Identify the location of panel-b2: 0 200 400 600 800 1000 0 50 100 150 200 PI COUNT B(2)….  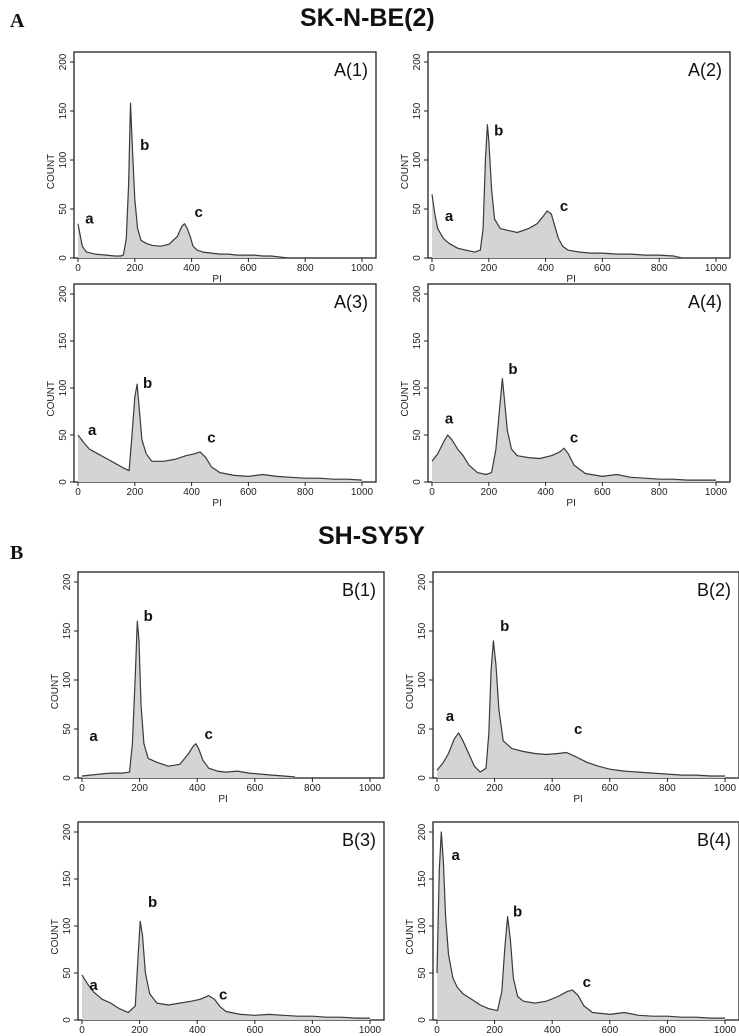
(572, 688).